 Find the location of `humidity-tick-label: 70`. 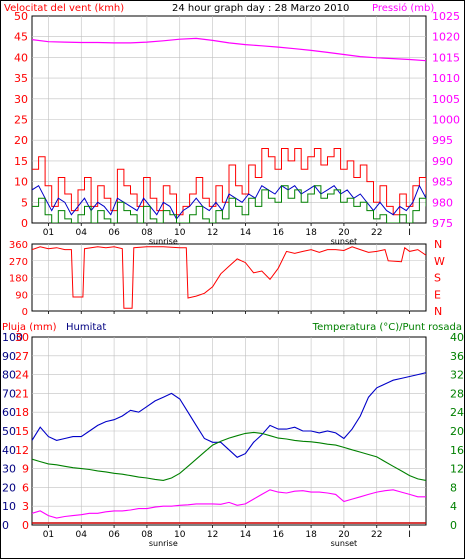

humidity-tick-label: 70 is located at coordinates (9, 393).